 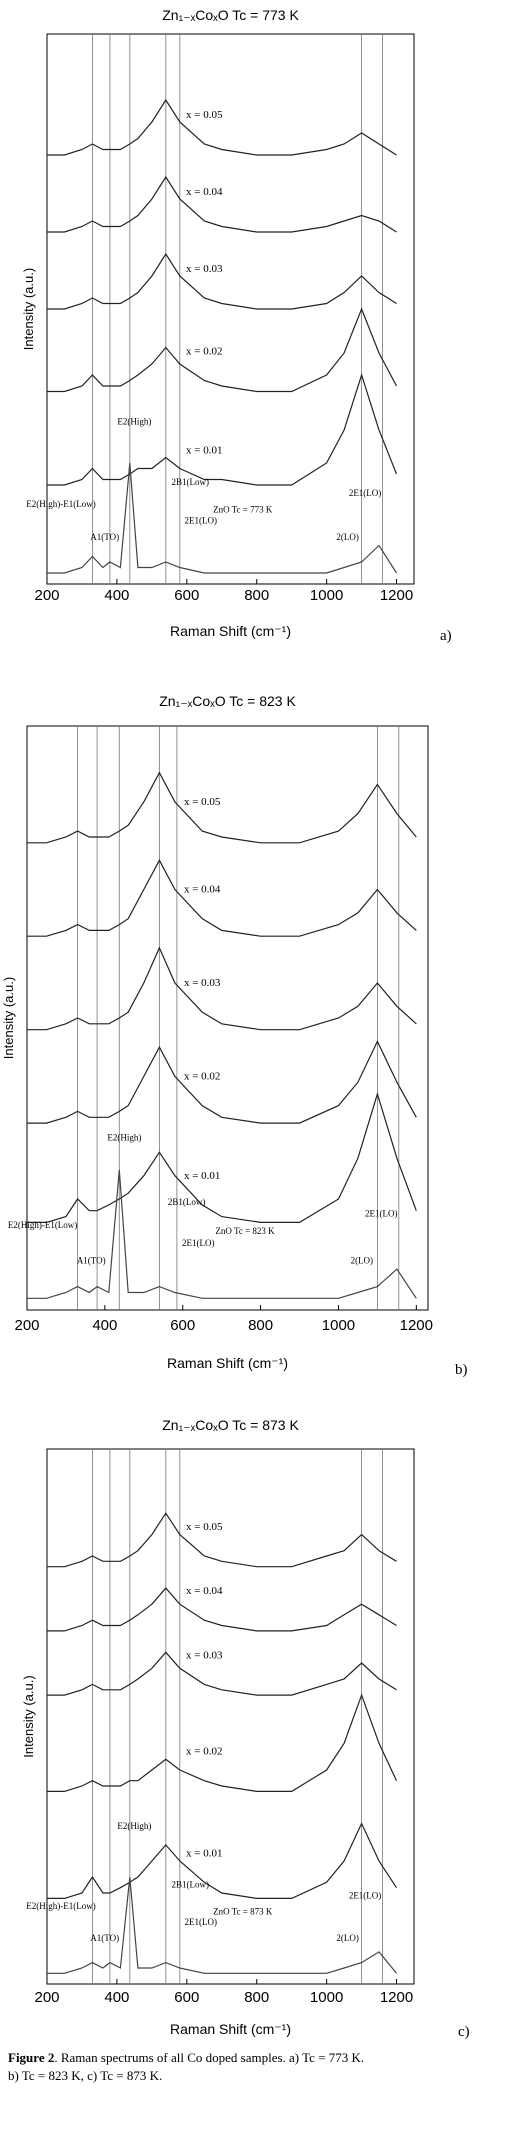 What do you see at coordinates (245, 1231) in the screenshot?
I see `peak-annotation: ZnO Tc = 823 K` at bounding box center [245, 1231].